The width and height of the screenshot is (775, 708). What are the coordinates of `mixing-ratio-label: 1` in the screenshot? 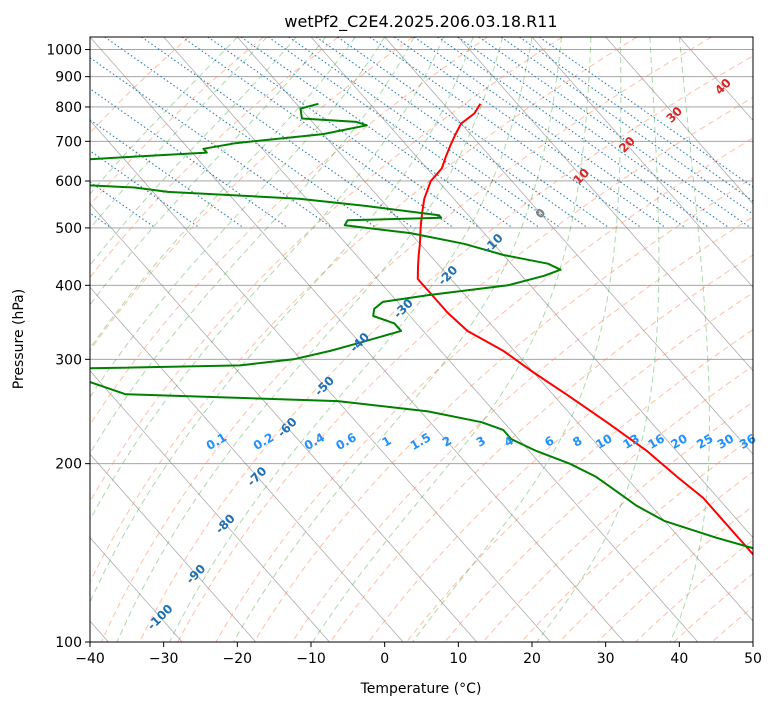 It's located at (387, 441).